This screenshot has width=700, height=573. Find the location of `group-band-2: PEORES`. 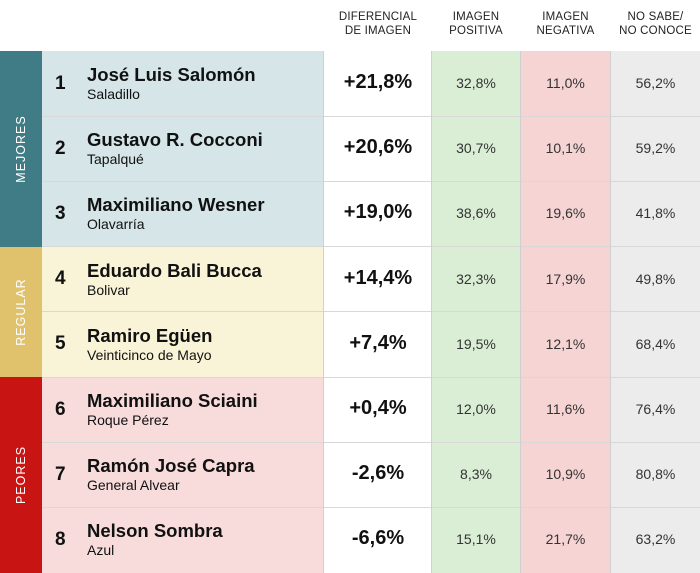

group-band-2: PEORES is located at coordinates (21, 475).